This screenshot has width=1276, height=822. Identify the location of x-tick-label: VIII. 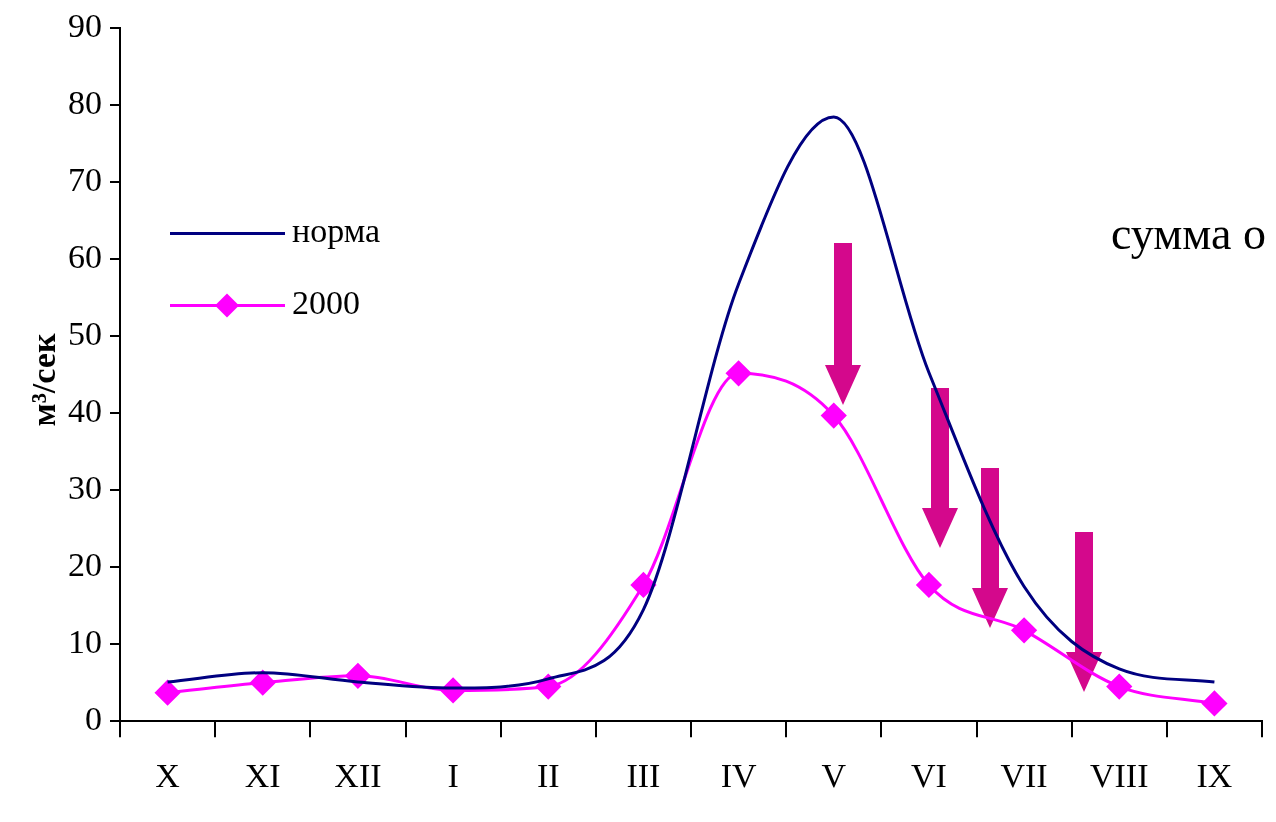
(1119, 775).